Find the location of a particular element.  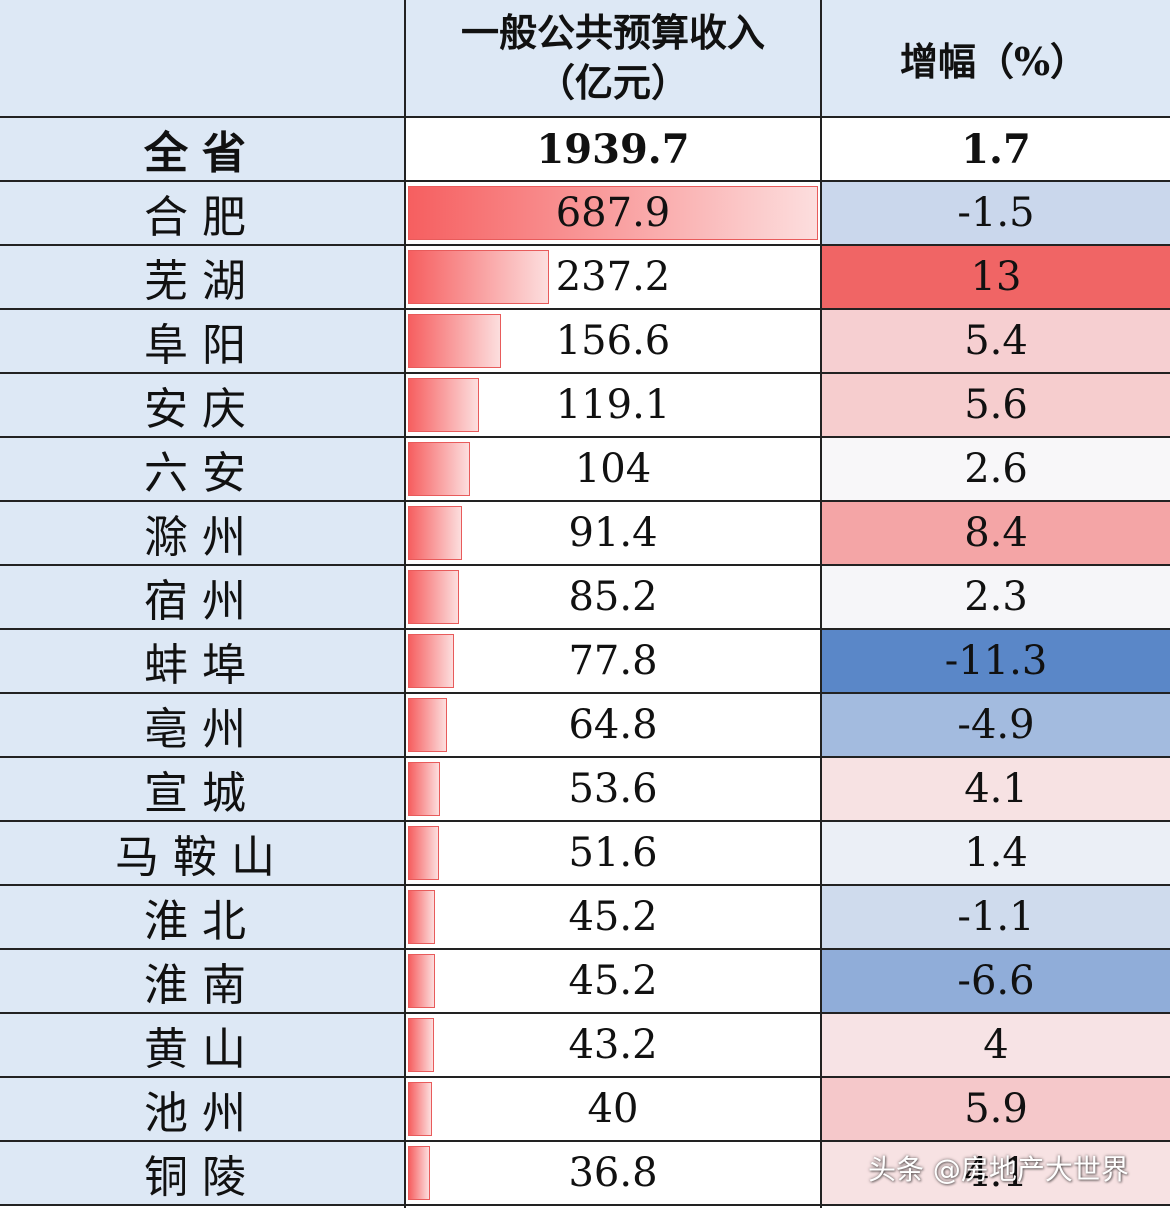

table-row: 淮南 45.2 -6.6 is located at coordinates (585, 981).